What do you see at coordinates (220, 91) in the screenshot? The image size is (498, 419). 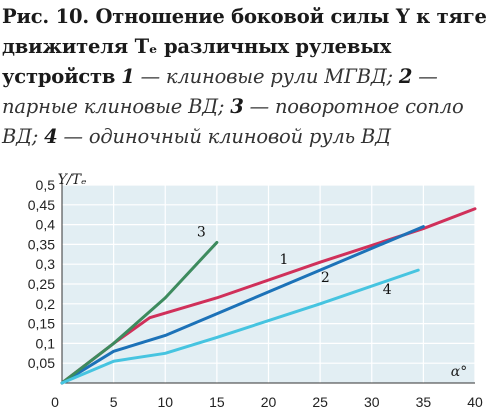 I see `legend-item-2: 2 — парные клиновые ВД;` at bounding box center [220, 91].